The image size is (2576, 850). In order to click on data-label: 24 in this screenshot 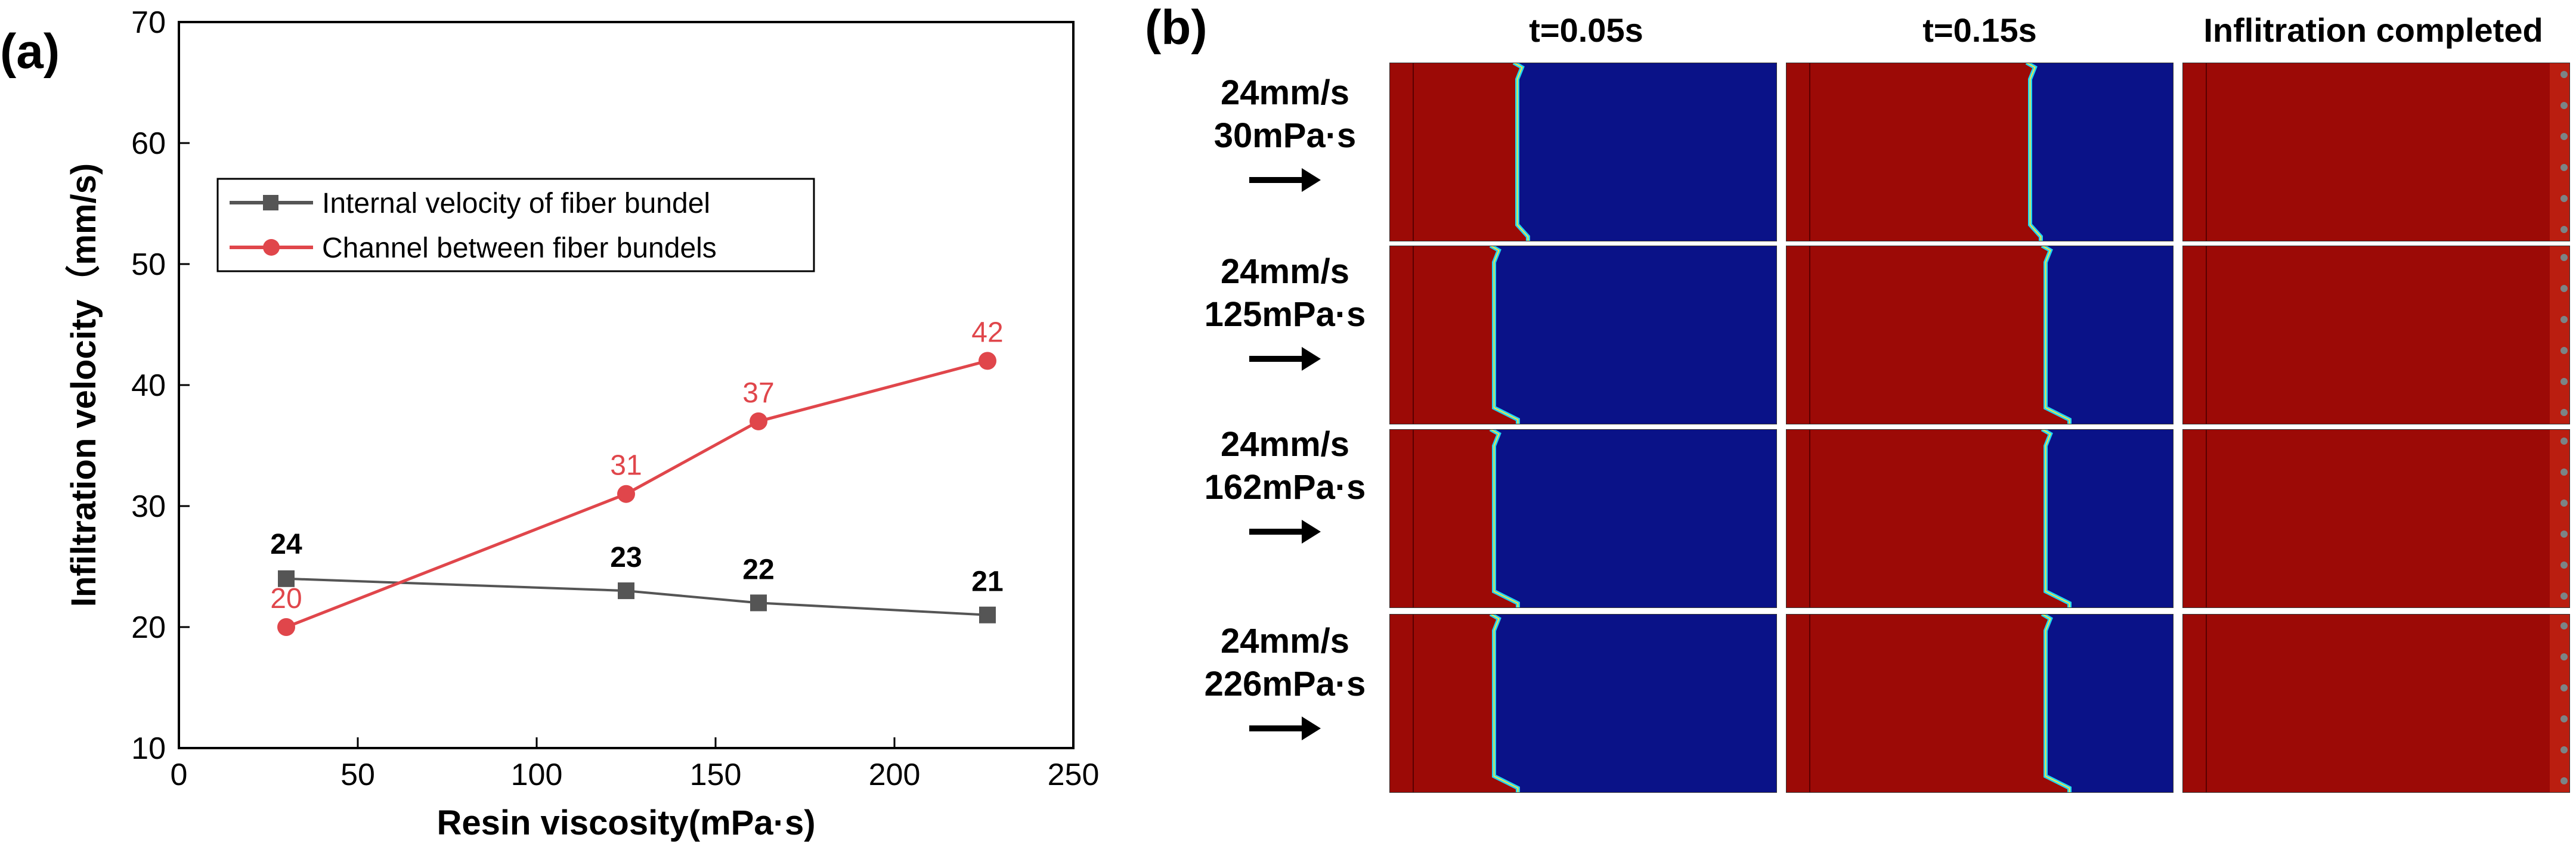, I will do `click(286, 544)`.